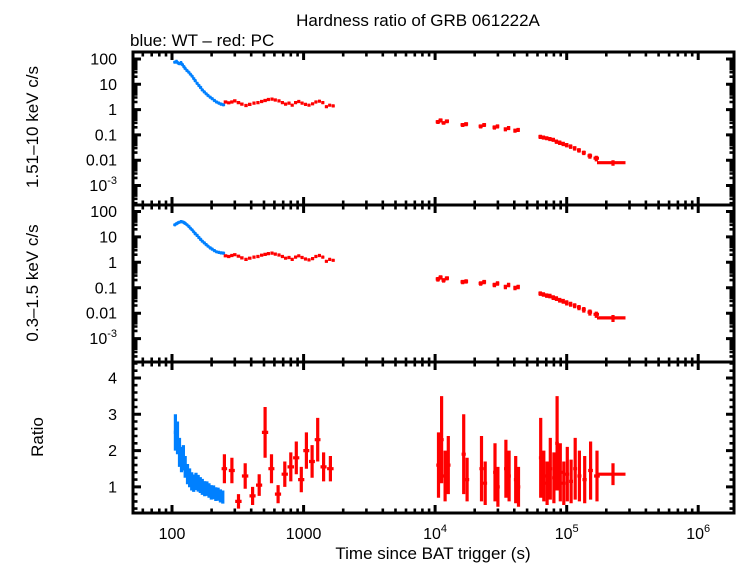 This screenshot has height=566, width=742. What do you see at coordinates (698, 533) in the screenshot?
I see `x-tick-label: 10⁶` at bounding box center [698, 533].